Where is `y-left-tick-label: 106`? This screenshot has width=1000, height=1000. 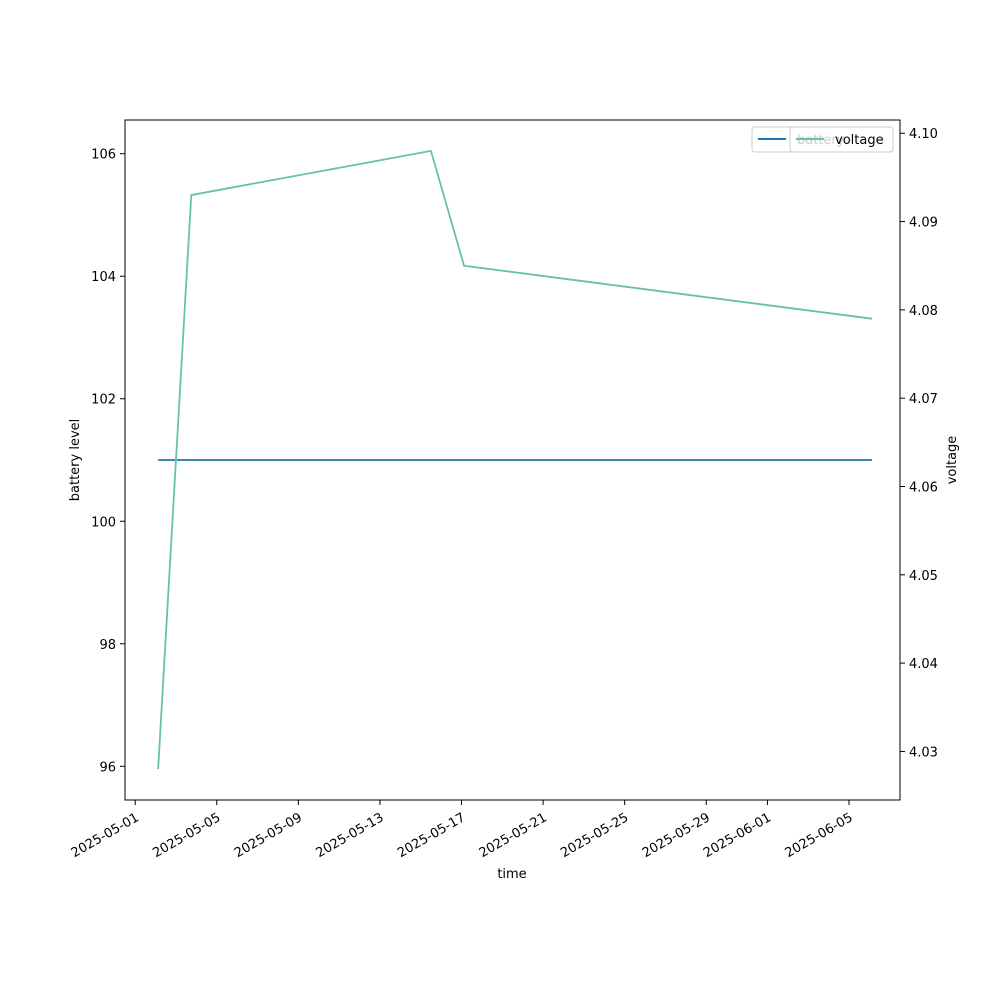
y-left-tick-label: 106 is located at coordinates (103, 155).